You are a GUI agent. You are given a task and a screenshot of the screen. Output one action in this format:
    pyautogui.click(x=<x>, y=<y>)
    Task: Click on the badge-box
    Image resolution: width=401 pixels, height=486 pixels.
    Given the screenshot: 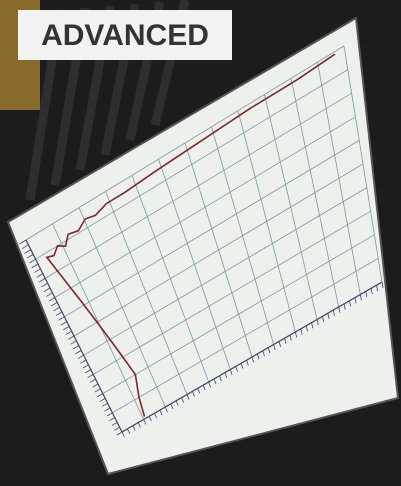 What is the action you would take?
    pyautogui.click(x=125, y=35)
    